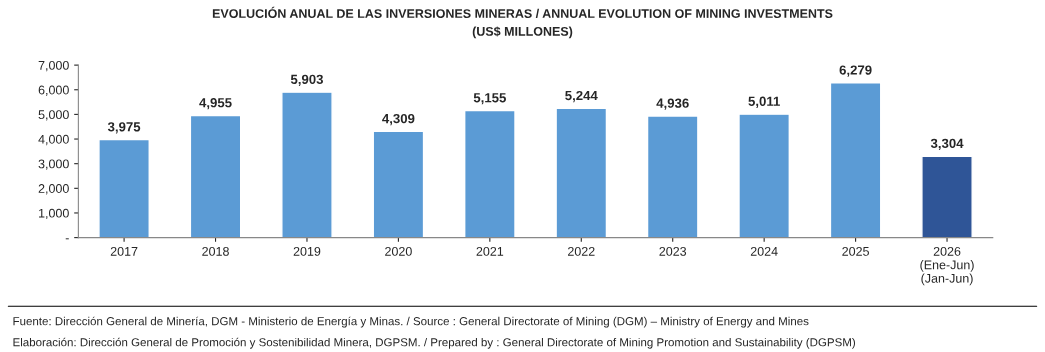  What do you see at coordinates (489, 99) in the screenshot?
I see `data-label: 5,155` at bounding box center [489, 99].